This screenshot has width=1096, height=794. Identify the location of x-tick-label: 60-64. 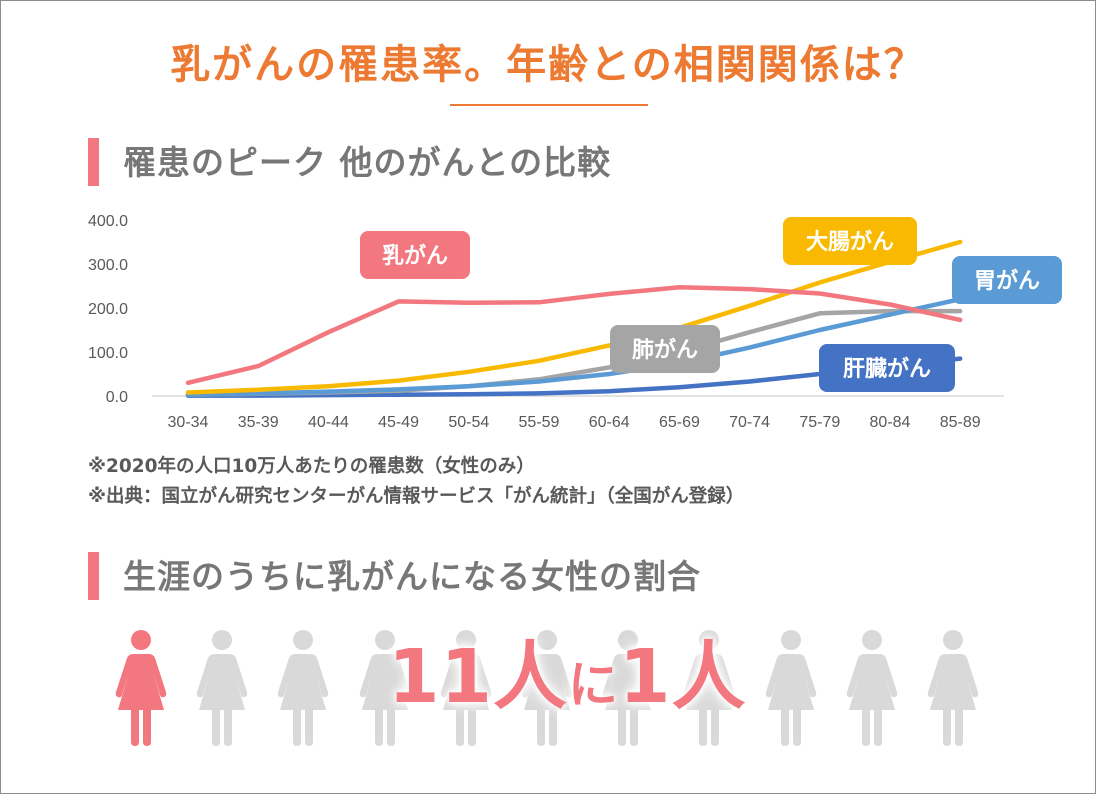
(609, 422).